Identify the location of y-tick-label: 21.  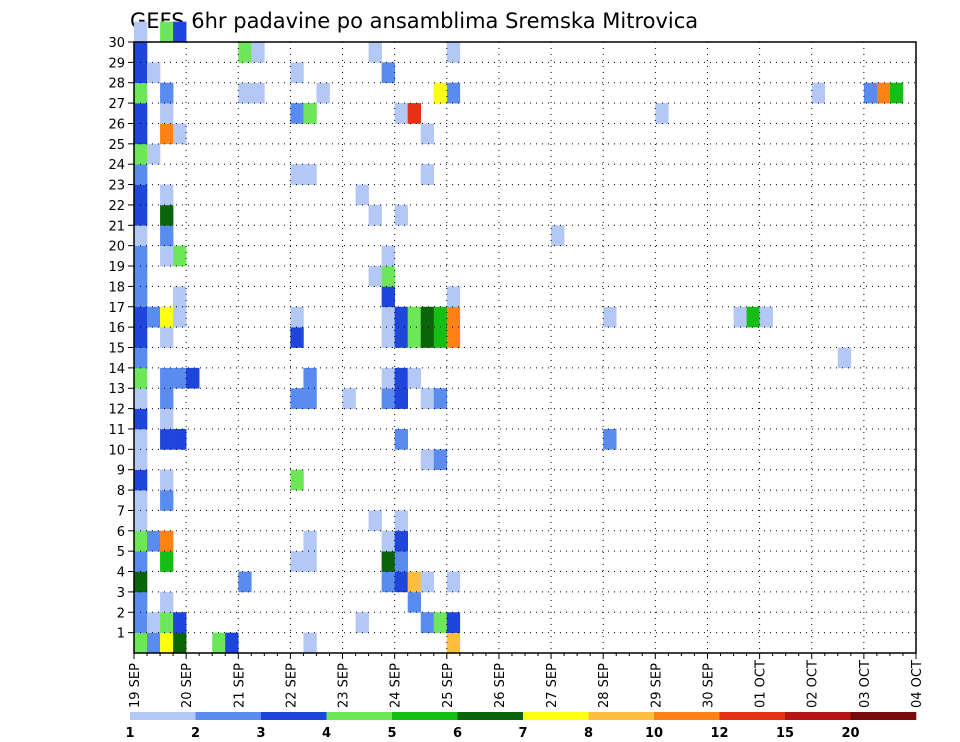
(116, 226).